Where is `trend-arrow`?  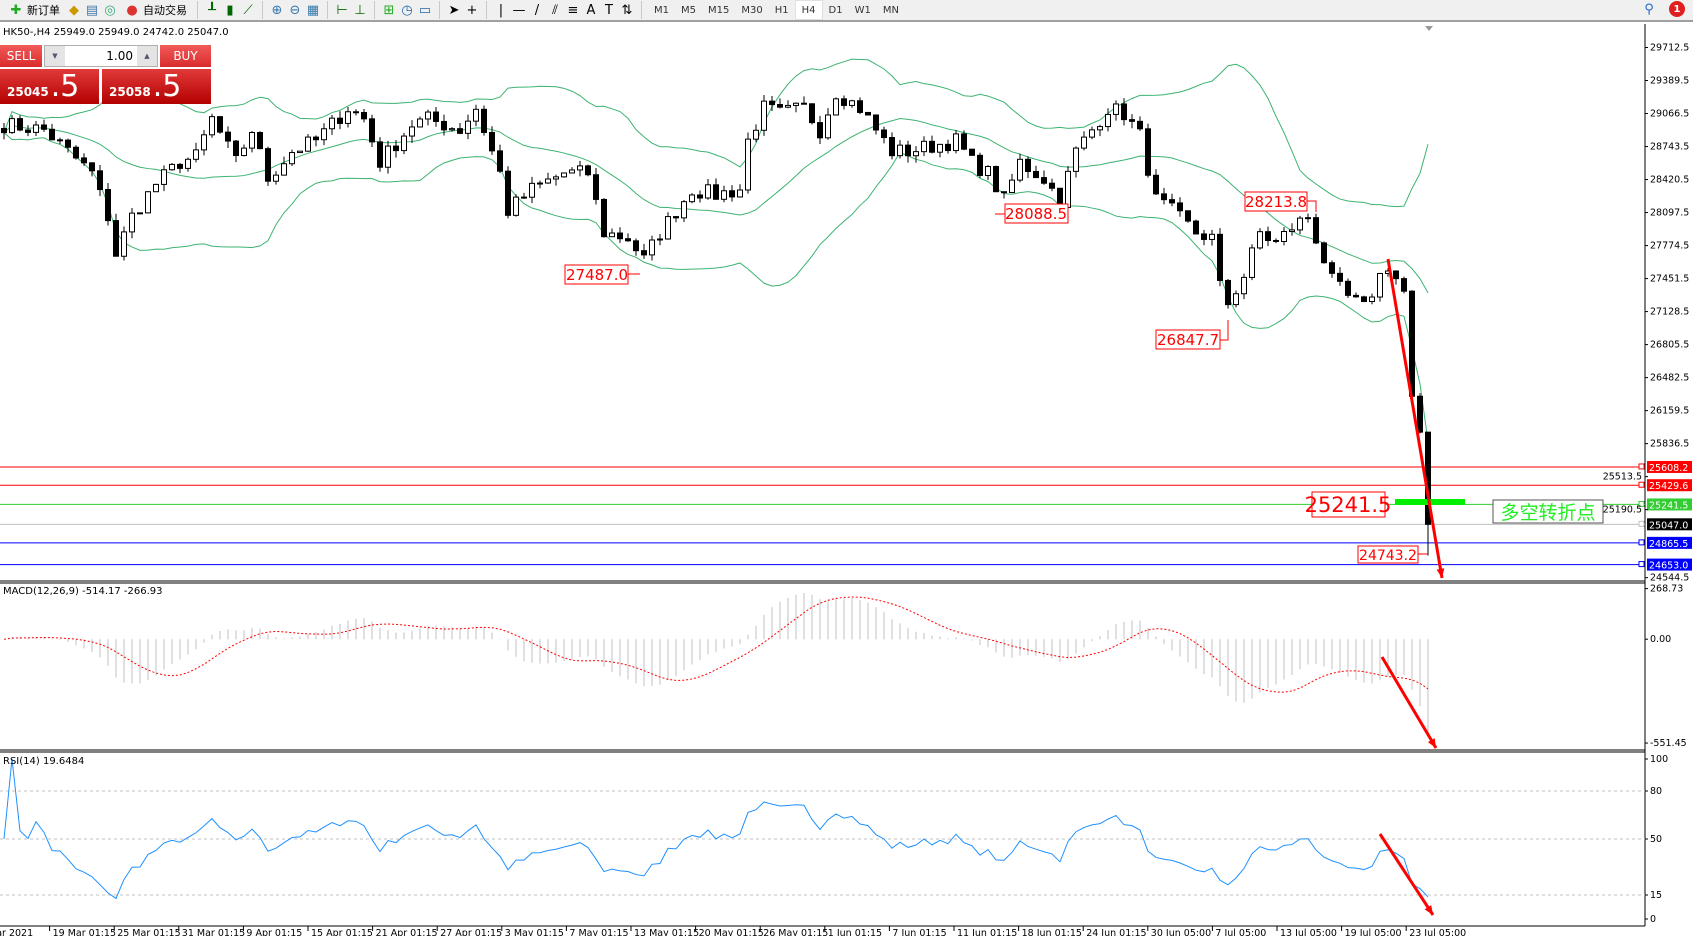
trend-arrow is located at coordinates (1406, 874).